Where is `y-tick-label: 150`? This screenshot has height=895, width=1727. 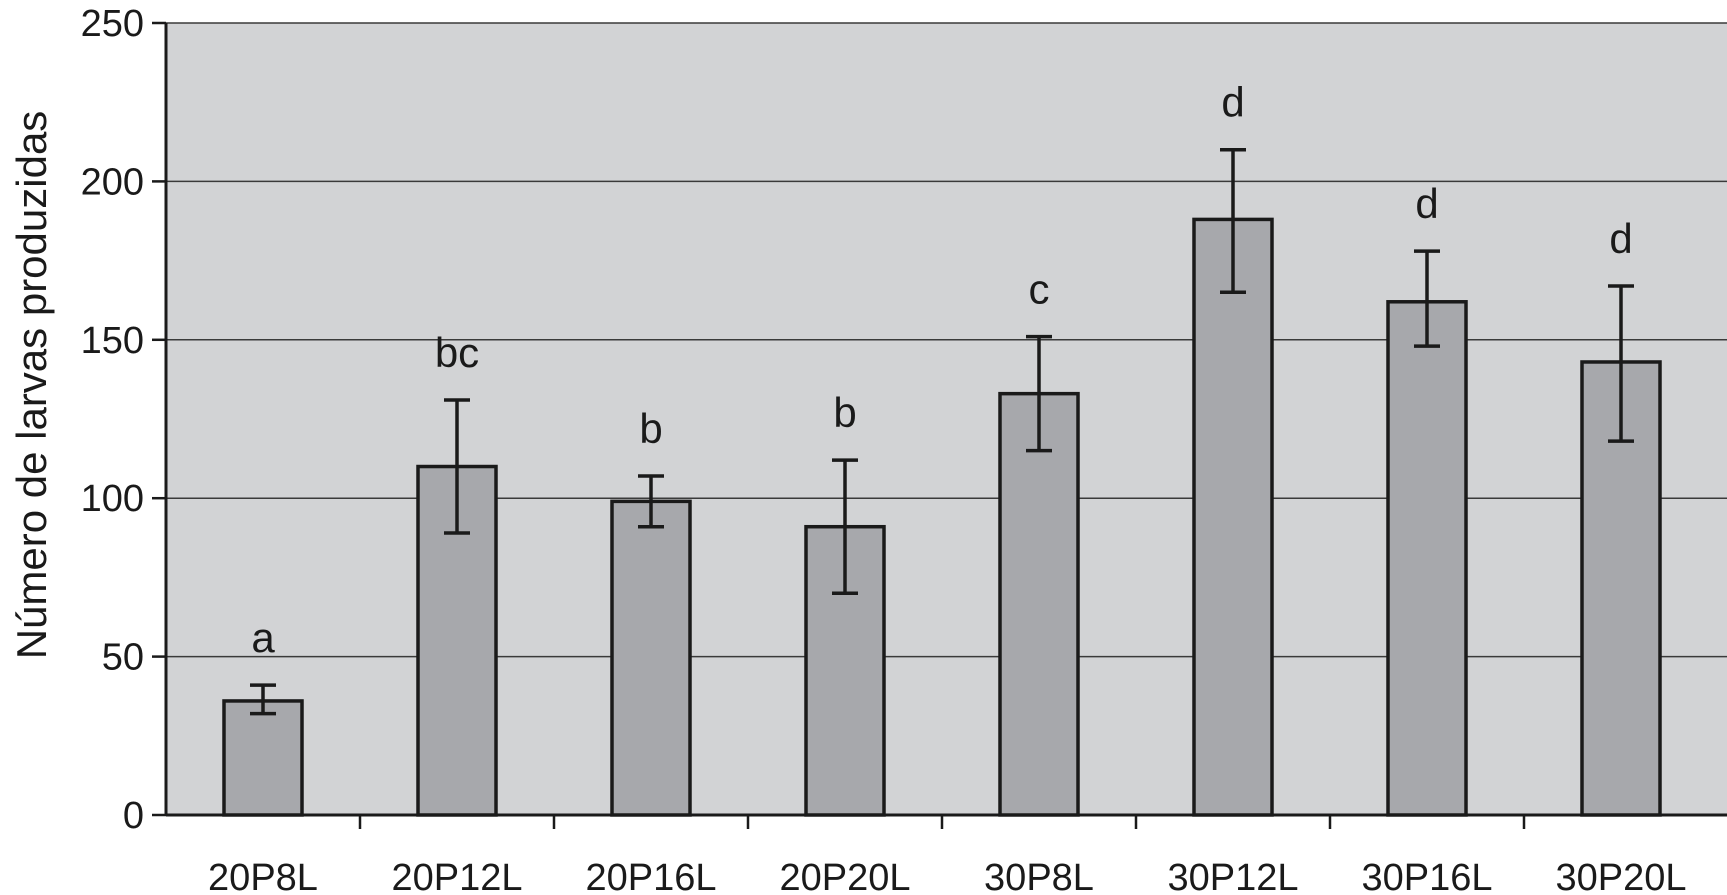
y-tick-label: 150 is located at coordinates (112, 341).